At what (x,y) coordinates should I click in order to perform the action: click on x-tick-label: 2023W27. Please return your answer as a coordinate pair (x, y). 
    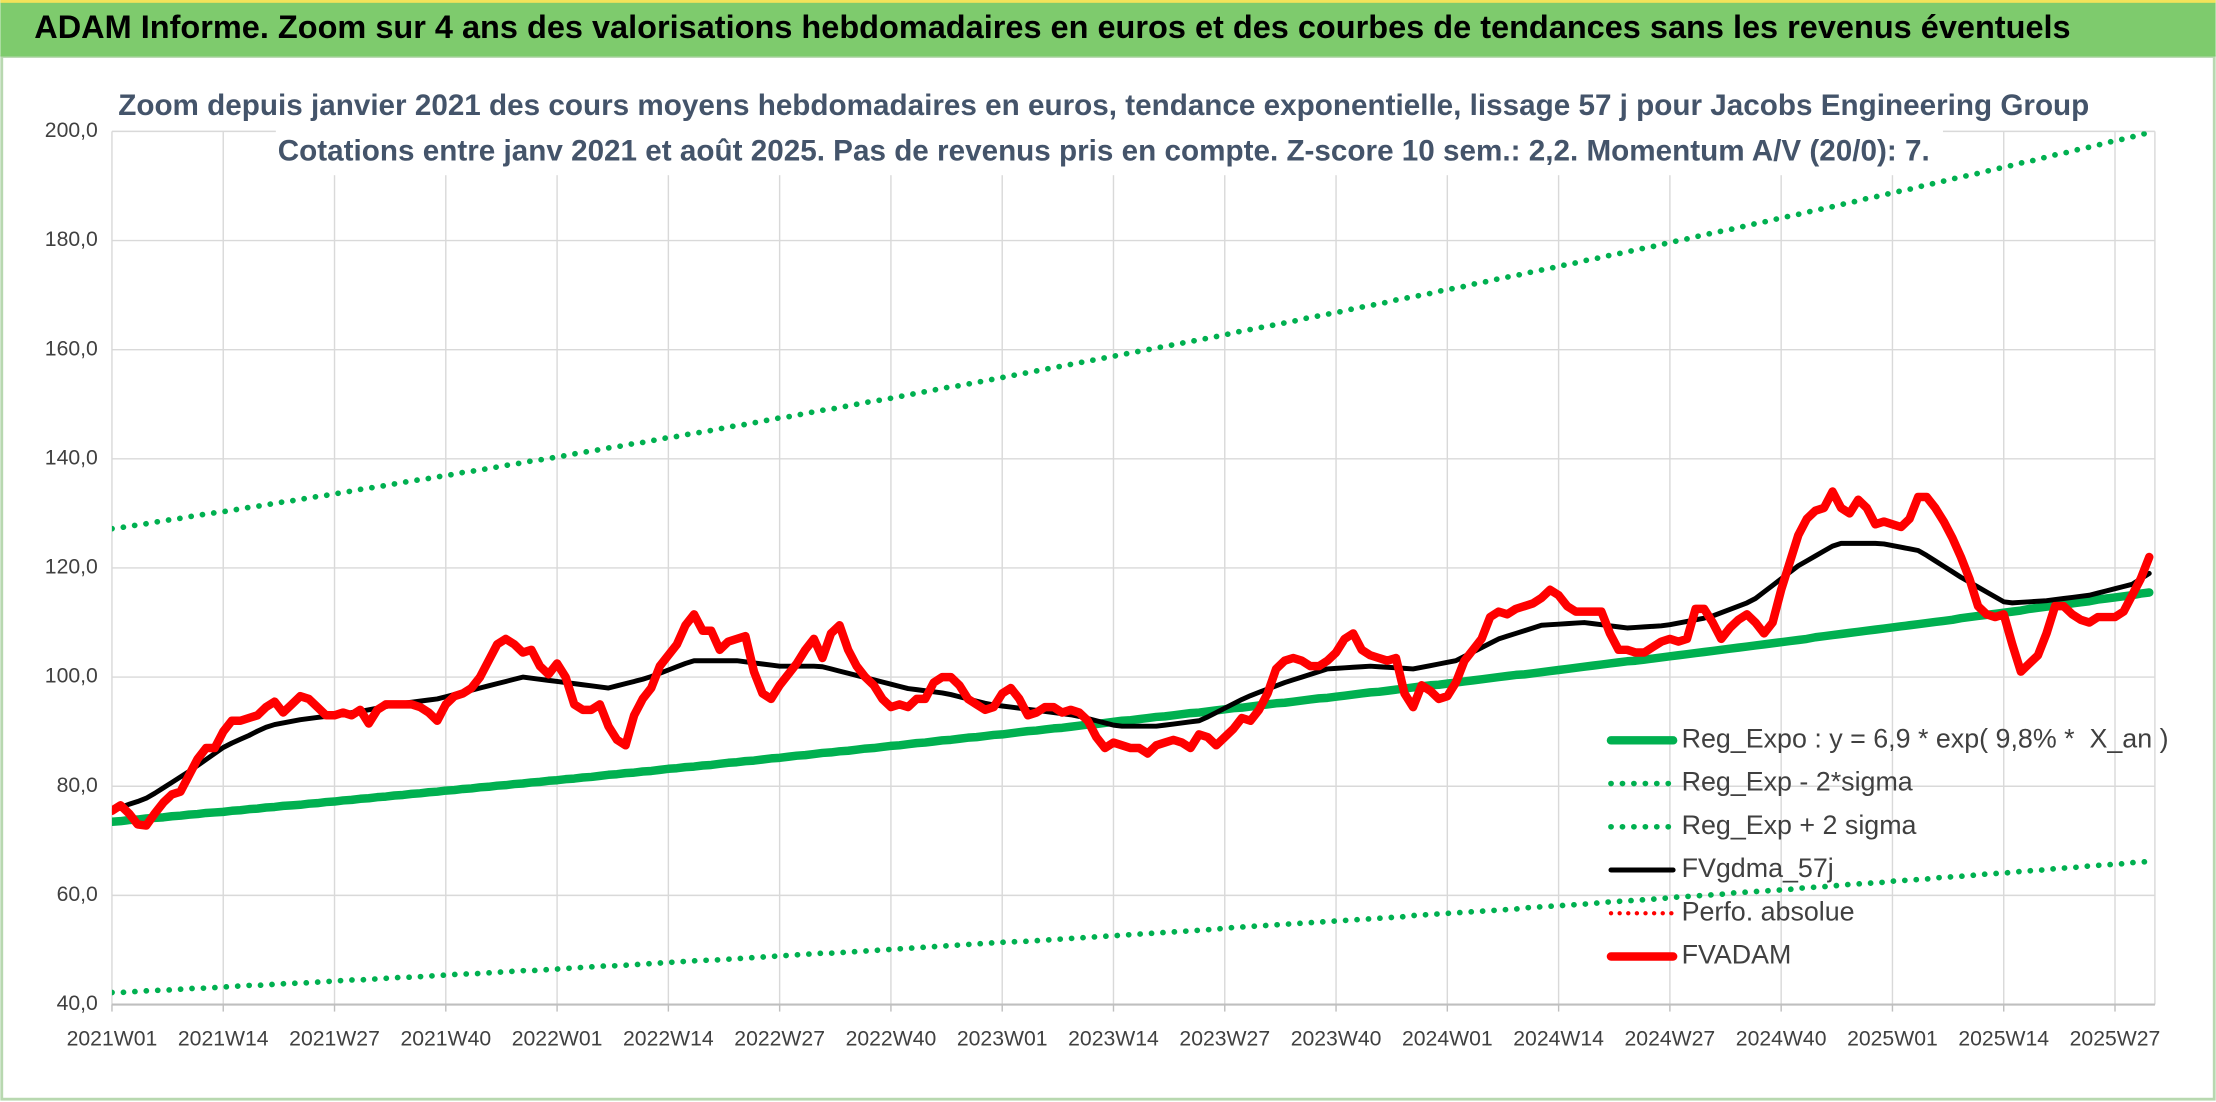
    Looking at the image, I should click on (1224, 1038).